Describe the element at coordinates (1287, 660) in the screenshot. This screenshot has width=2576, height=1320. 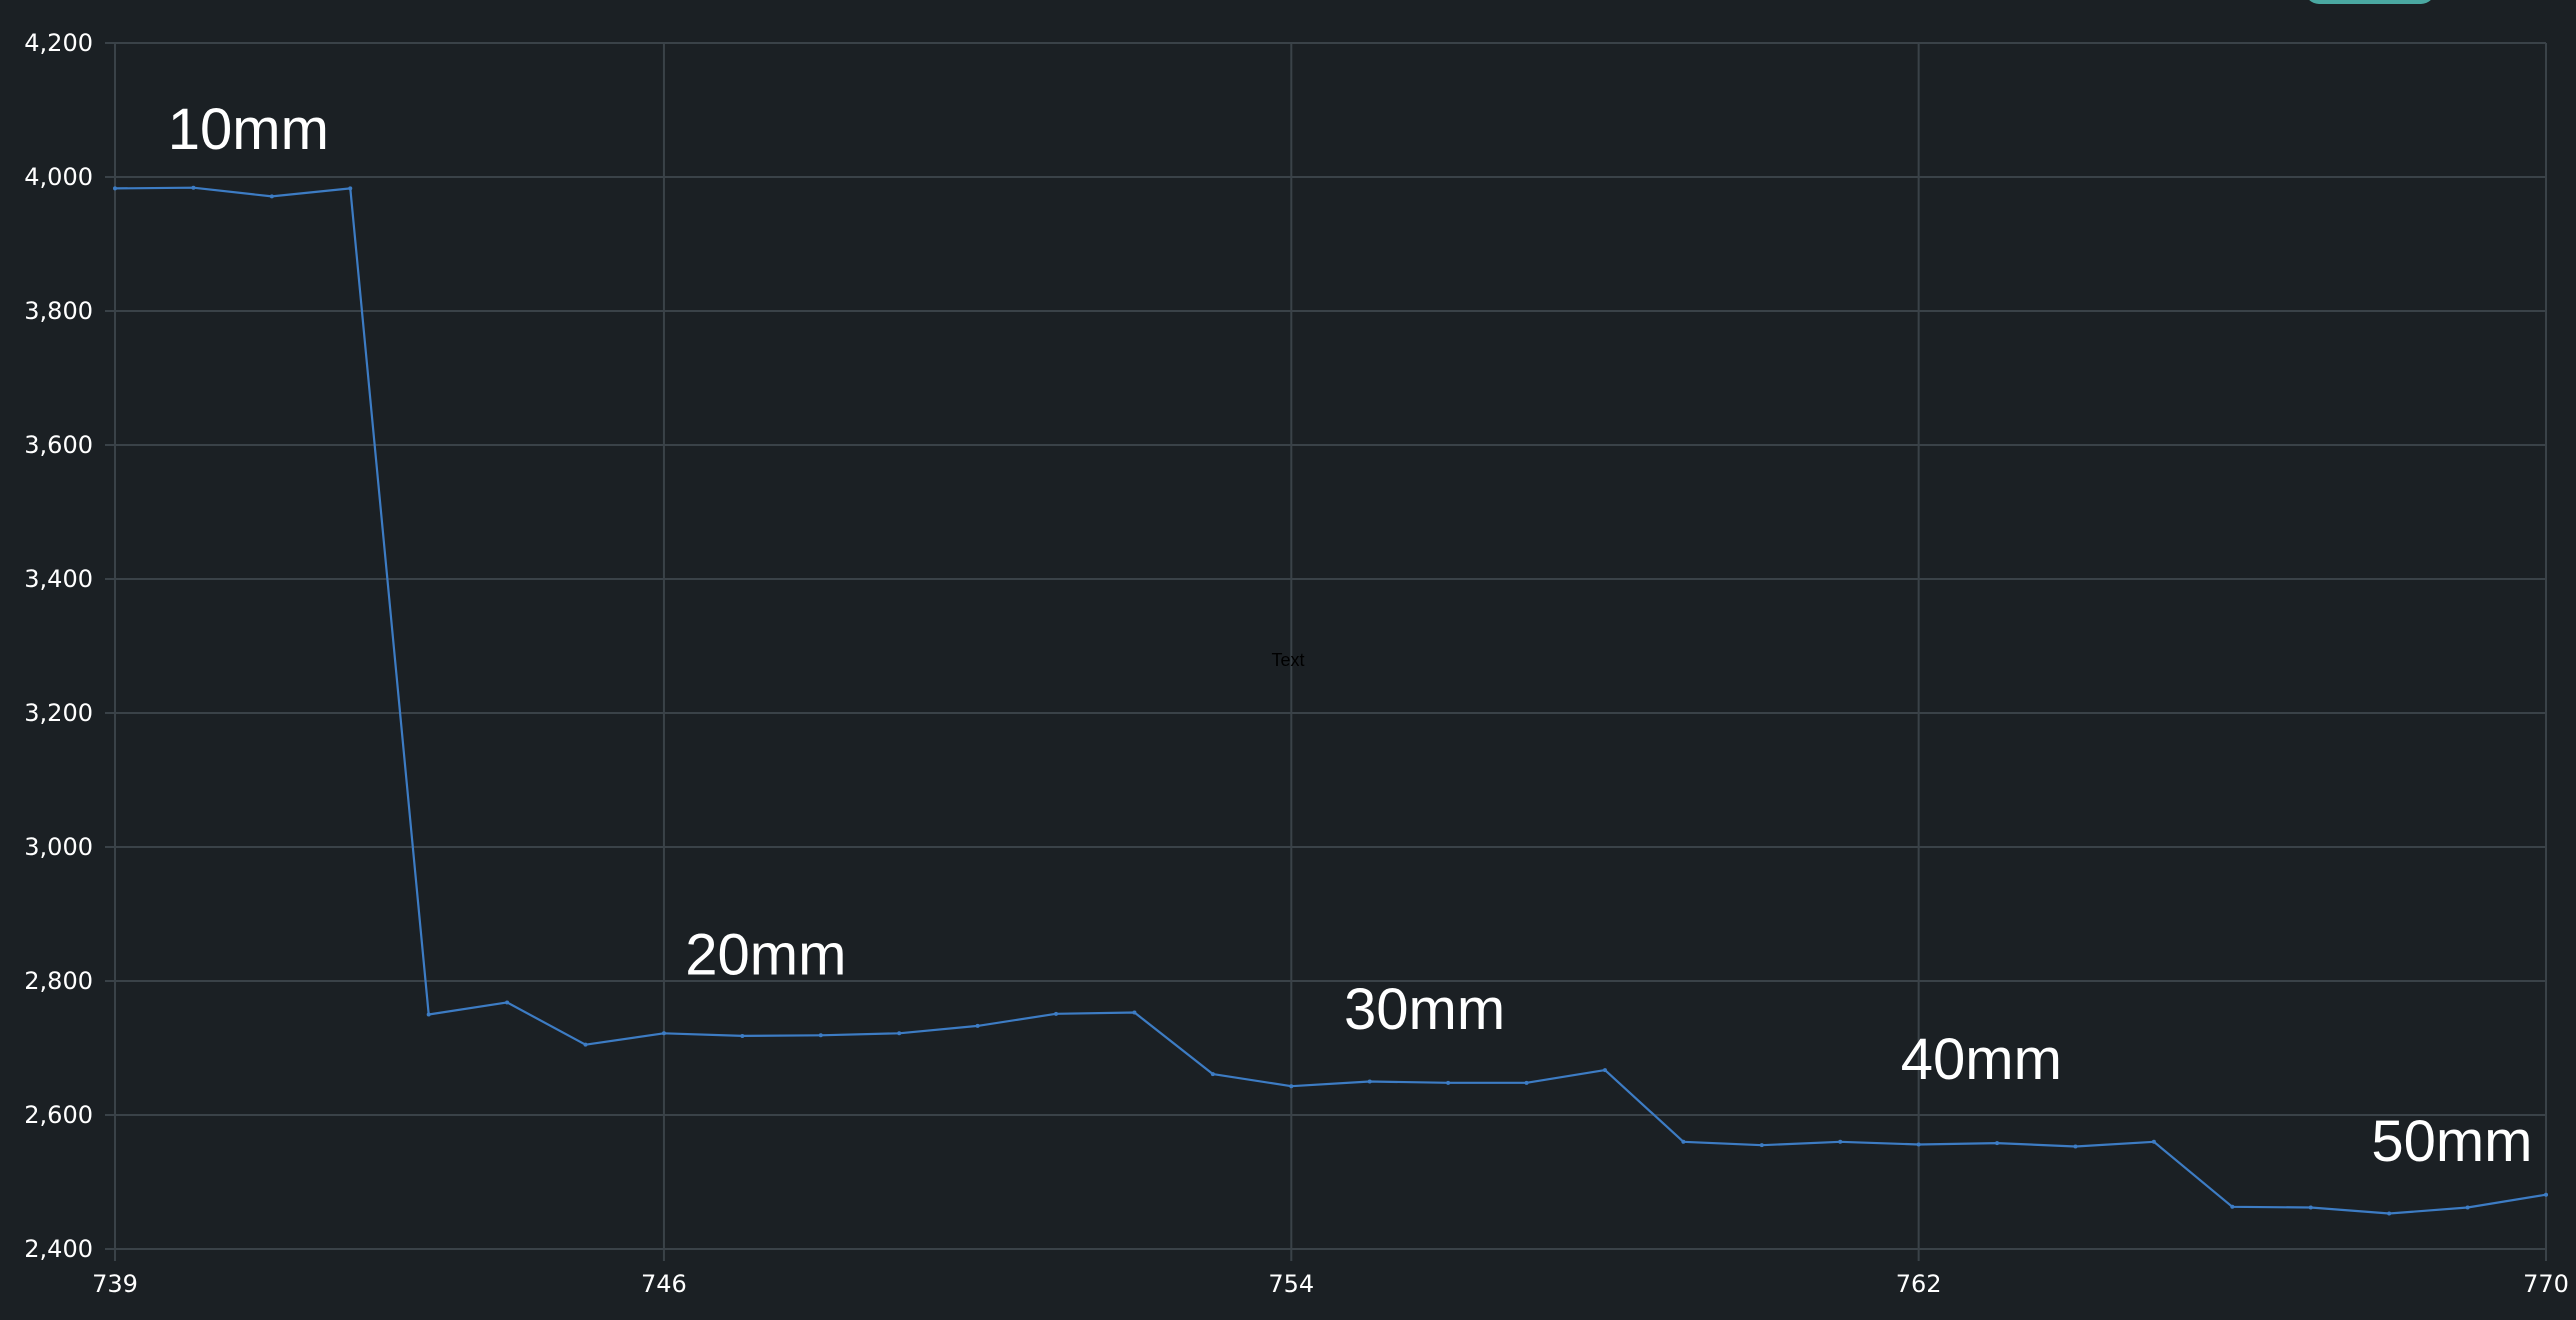
I see `center-text-label: Text` at that location.